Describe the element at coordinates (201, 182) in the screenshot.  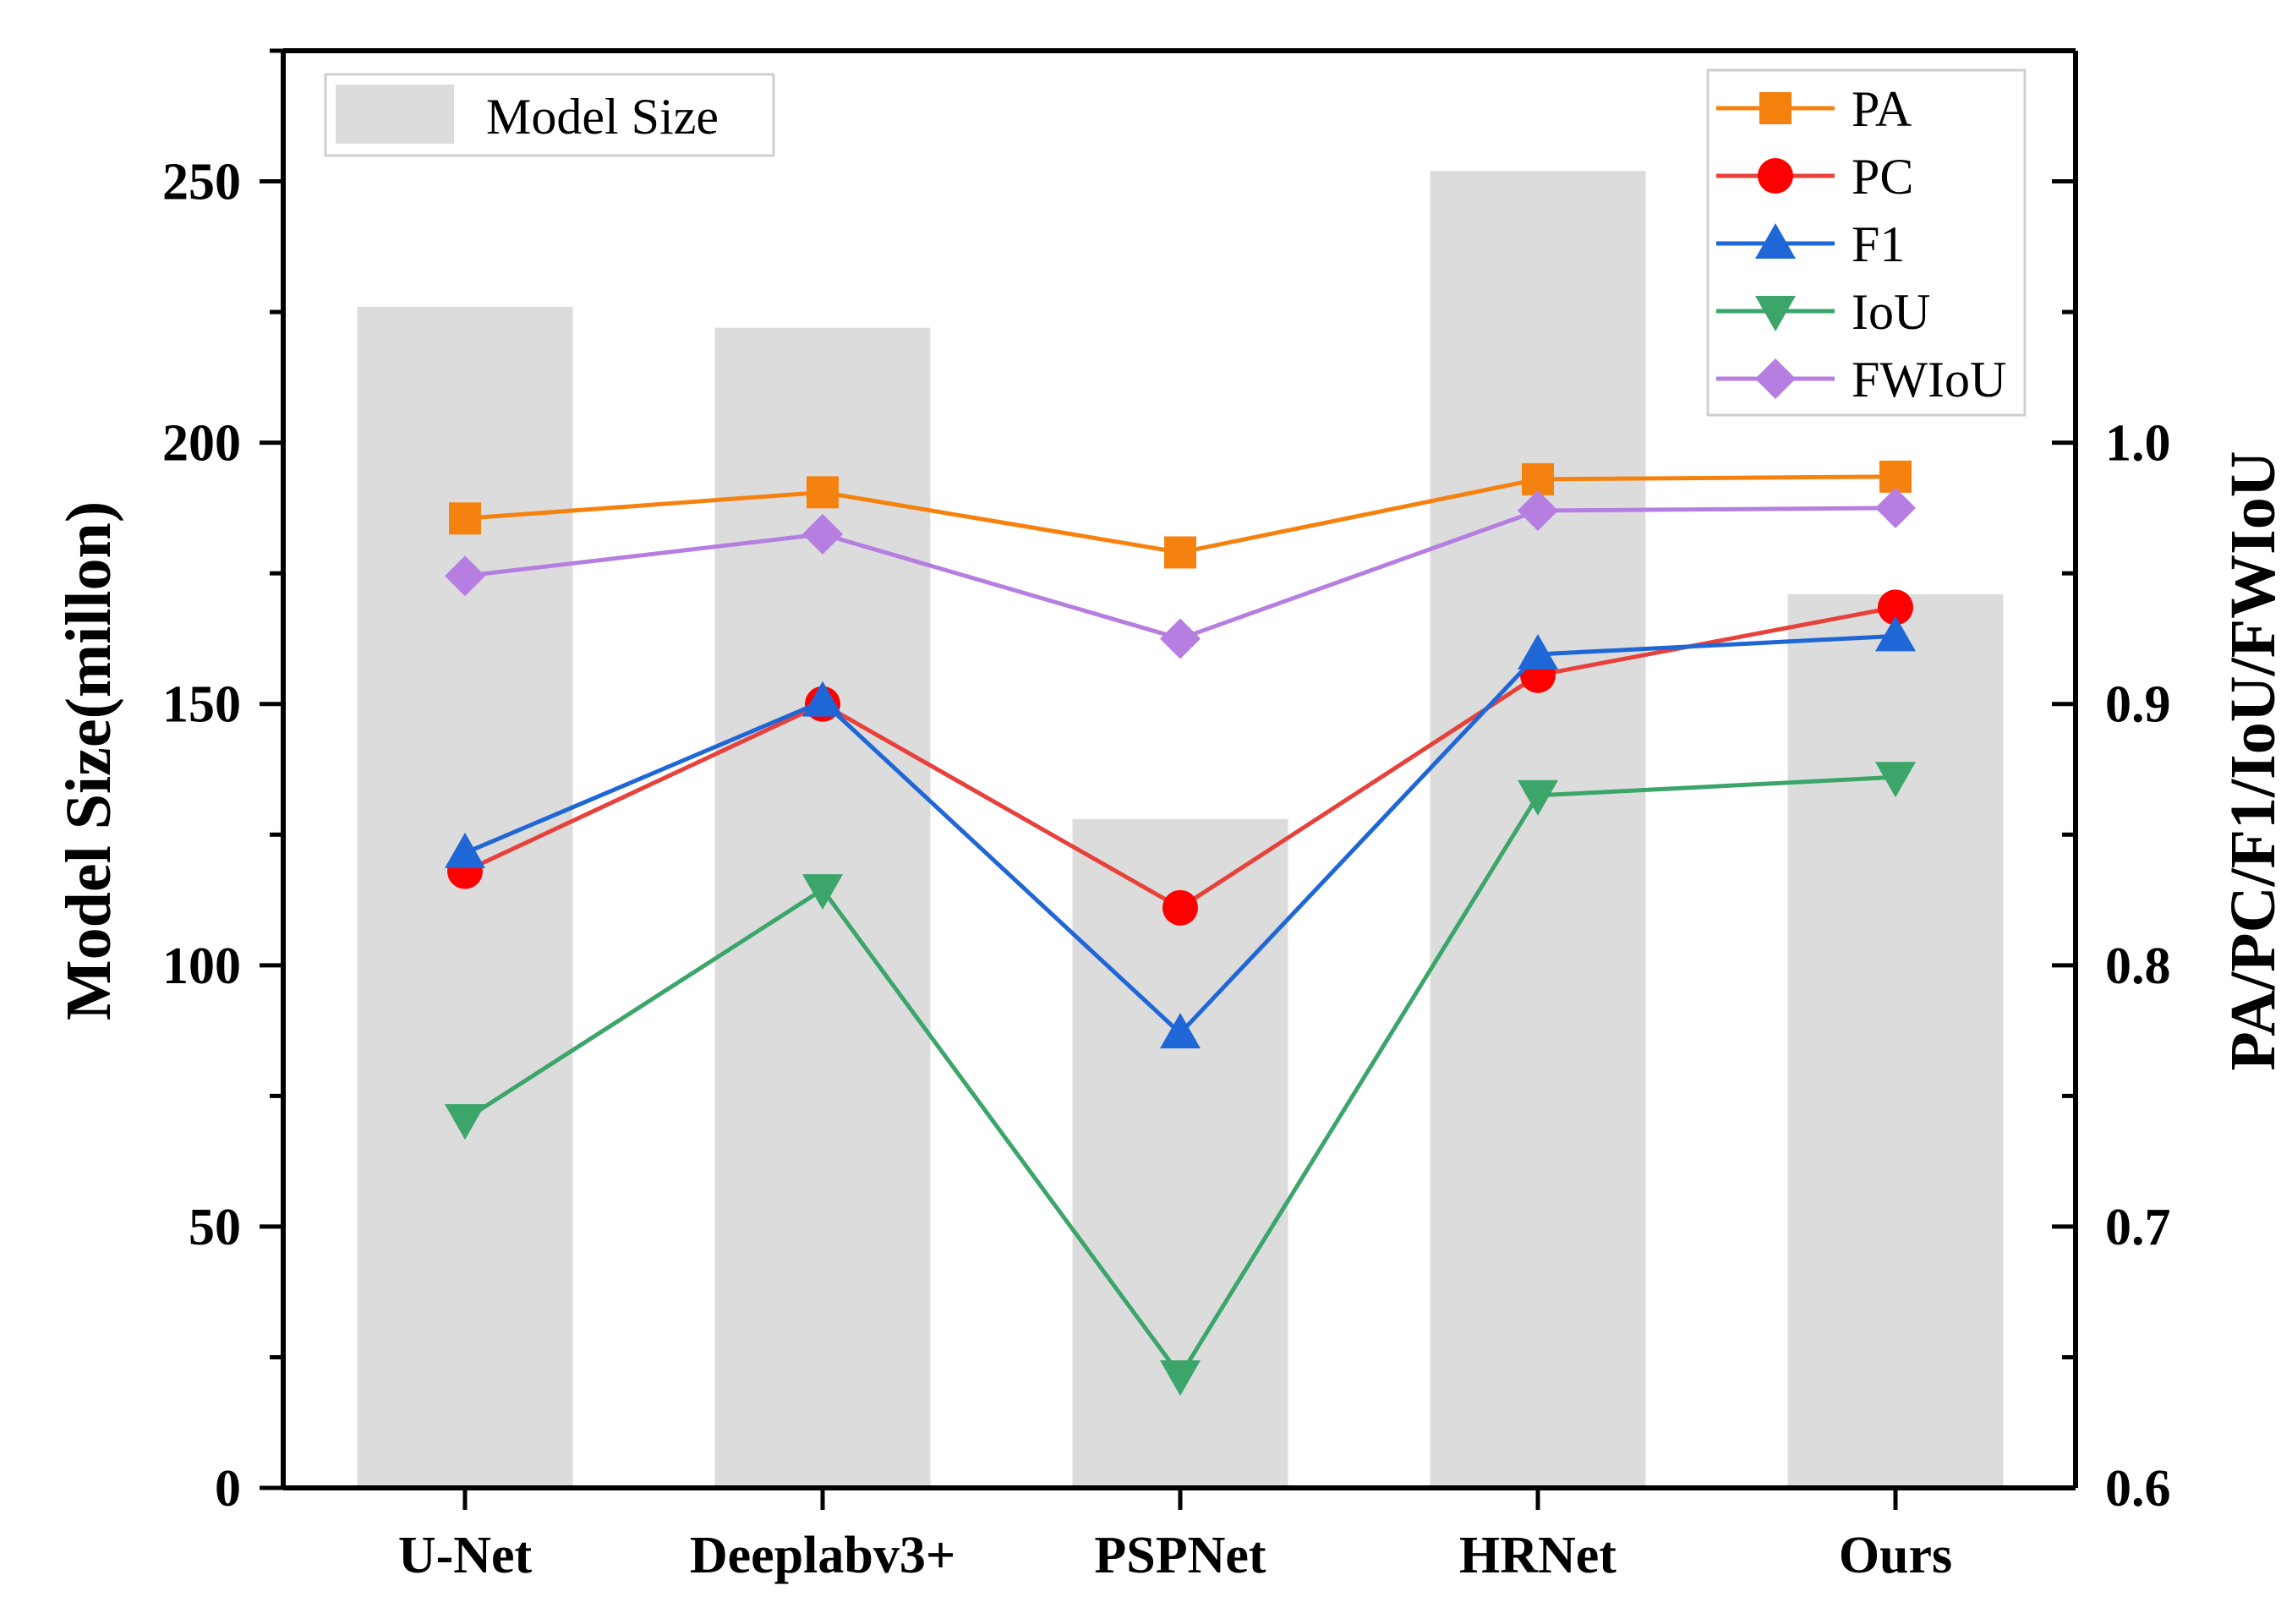
I see `y-left-tick-label: 250` at that location.